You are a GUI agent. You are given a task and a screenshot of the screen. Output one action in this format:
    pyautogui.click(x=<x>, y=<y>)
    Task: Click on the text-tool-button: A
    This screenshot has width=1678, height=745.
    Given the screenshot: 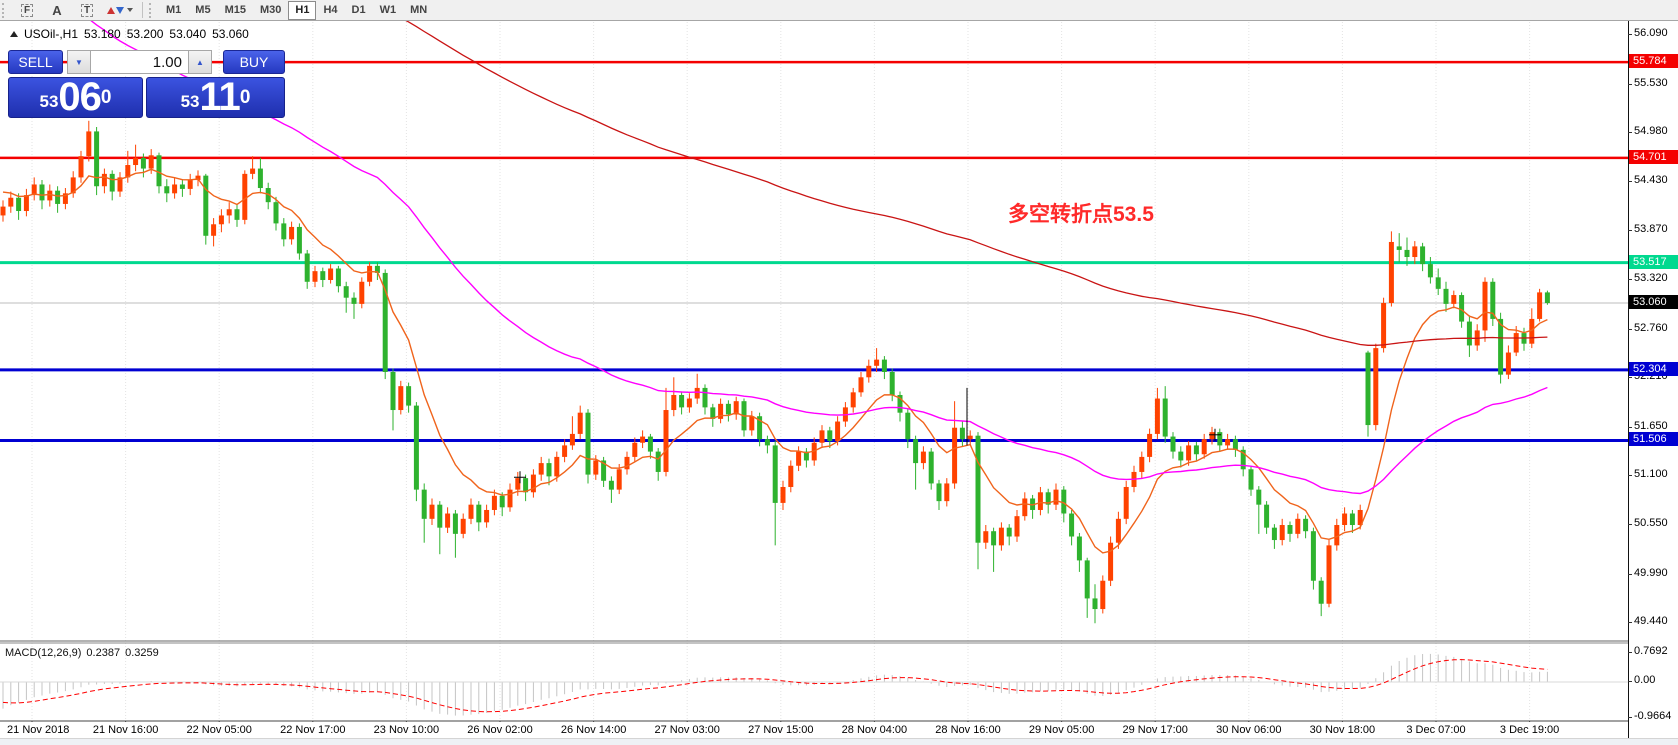 What is the action you would take?
    pyautogui.click(x=57, y=10)
    